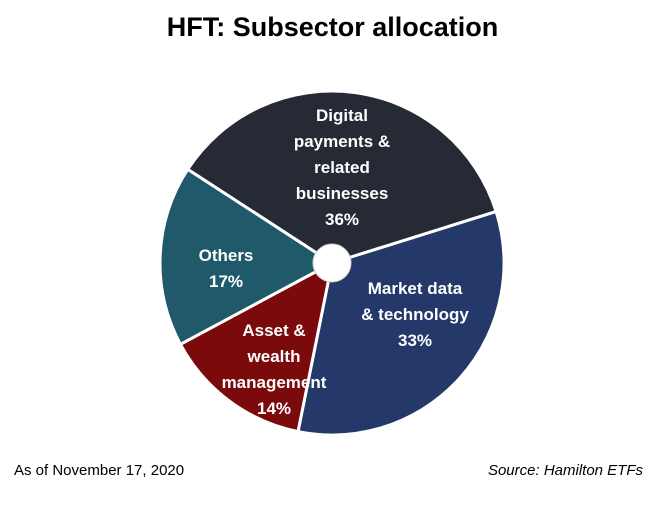 Image resolution: width=665 pixels, height=505 pixels. I want to click on slice-label-asset-wealth: Asset &, so click(273, 330).